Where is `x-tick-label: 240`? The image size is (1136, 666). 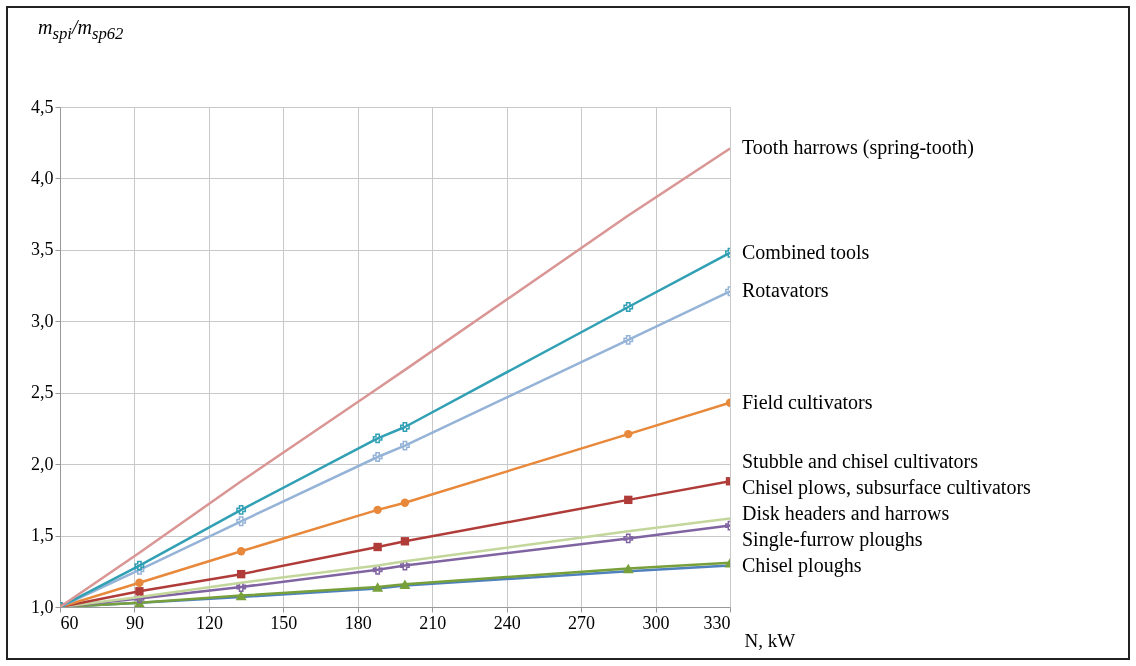 x-tick-label: 240 is located at coordinates (507, 622).